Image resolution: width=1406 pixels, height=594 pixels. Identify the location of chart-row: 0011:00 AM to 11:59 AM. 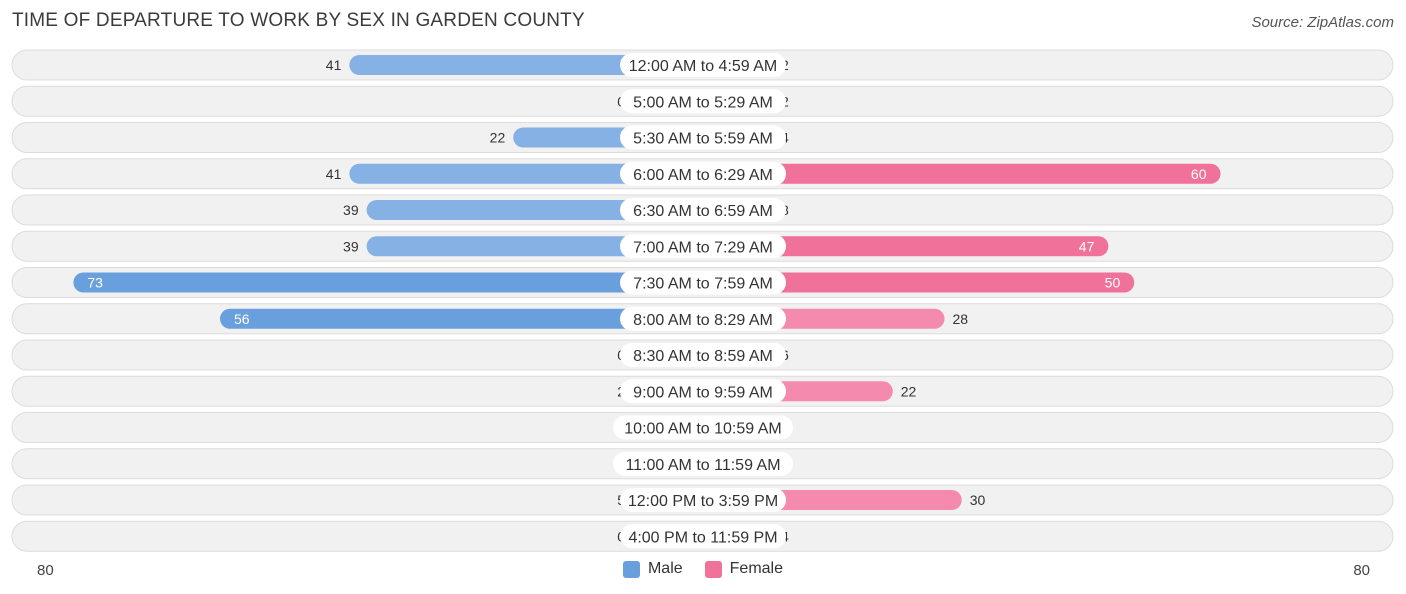
(702, 464).